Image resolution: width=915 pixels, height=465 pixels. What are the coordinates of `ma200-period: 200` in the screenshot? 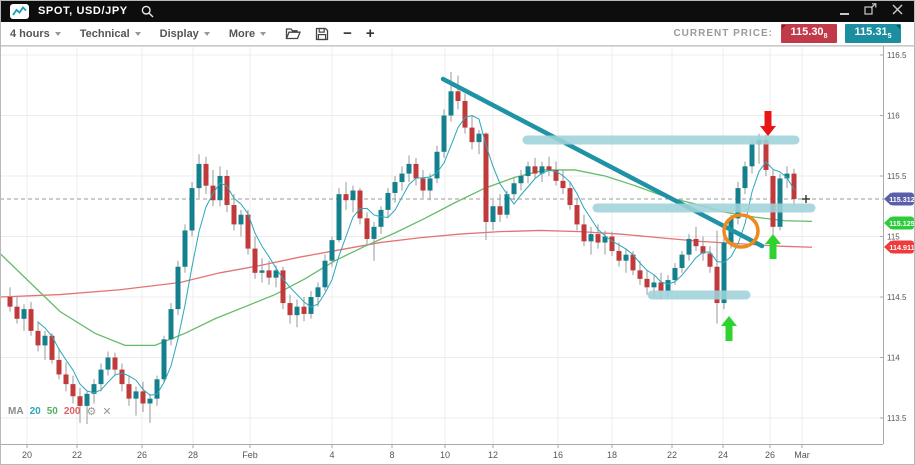 It's located at (72, 411).